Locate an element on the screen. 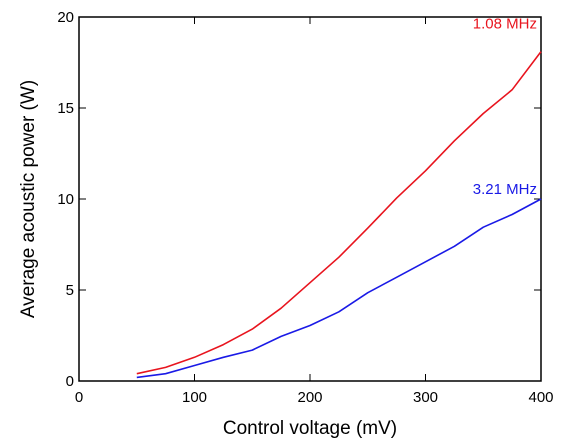 This screenshot has width=562, height=439. y-tick-label: 20 is located at coordinates (65, 17).